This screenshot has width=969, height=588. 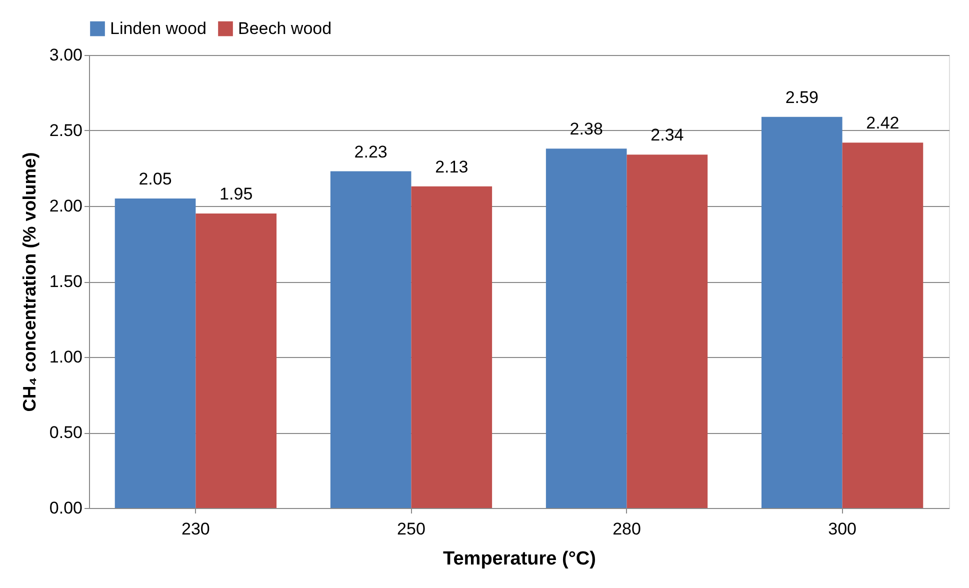 I want to click on y-axis-title: CH₄ concentration (% volume), so click(x=29, y=282).